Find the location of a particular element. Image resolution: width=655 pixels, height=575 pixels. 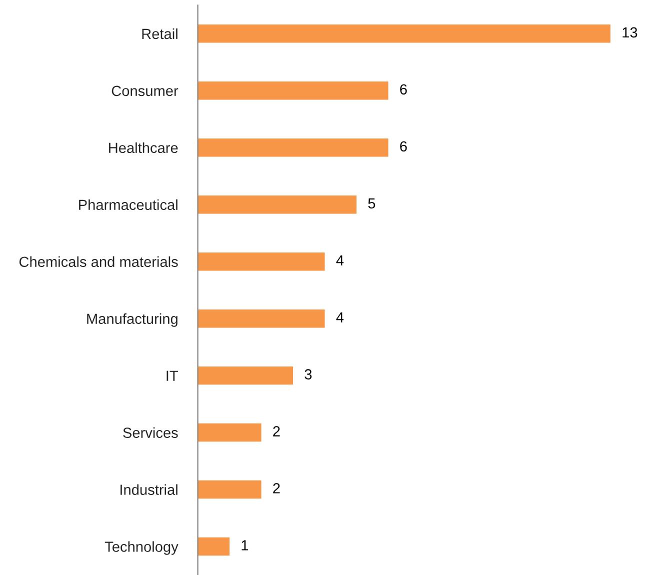

y-tick-label: Pharmaceutical is located at coordinates (128, 204).